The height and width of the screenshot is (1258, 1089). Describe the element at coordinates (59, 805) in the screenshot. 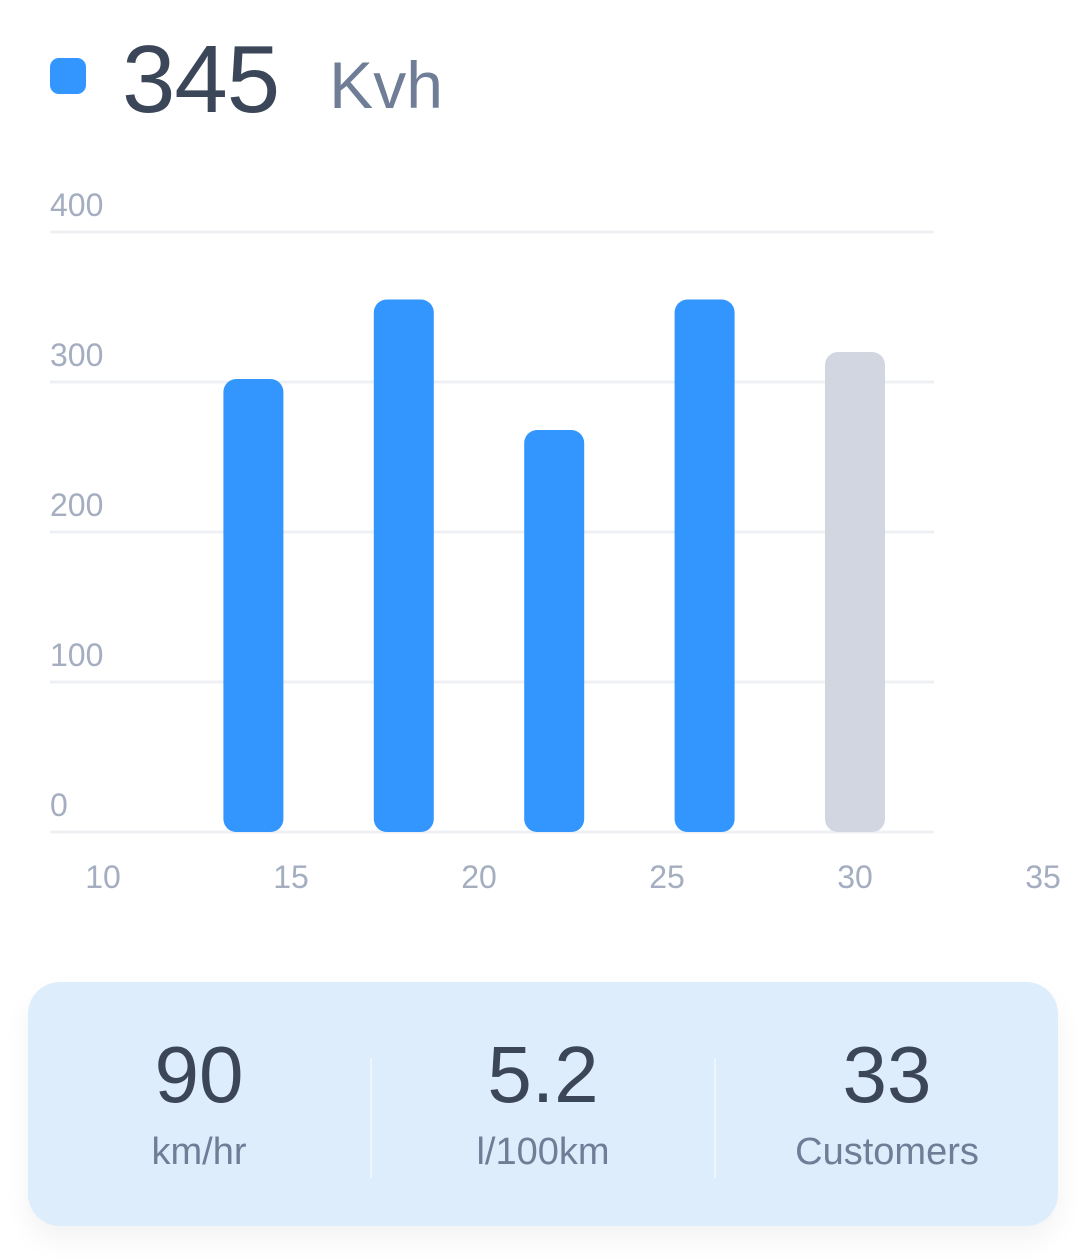

I see `y-tick-label: 0` at that location.